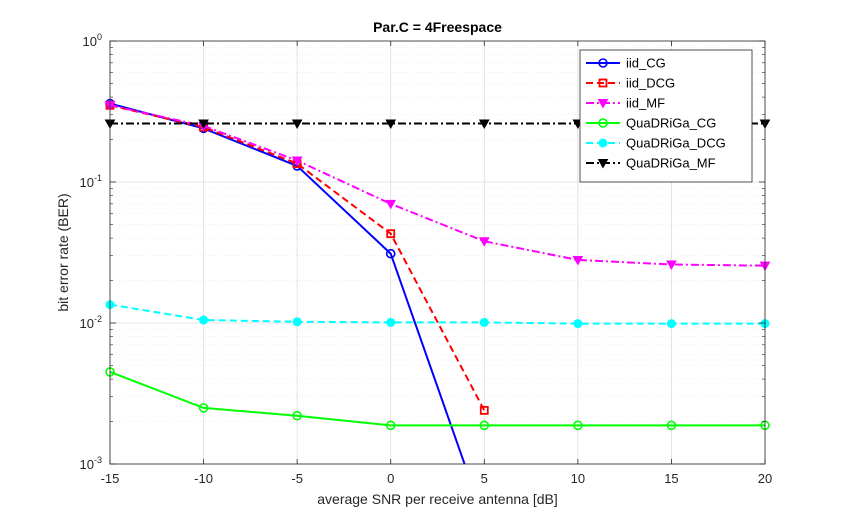  I want to click on chart-title: Par.C = 4Freespace, so click(437, 27).